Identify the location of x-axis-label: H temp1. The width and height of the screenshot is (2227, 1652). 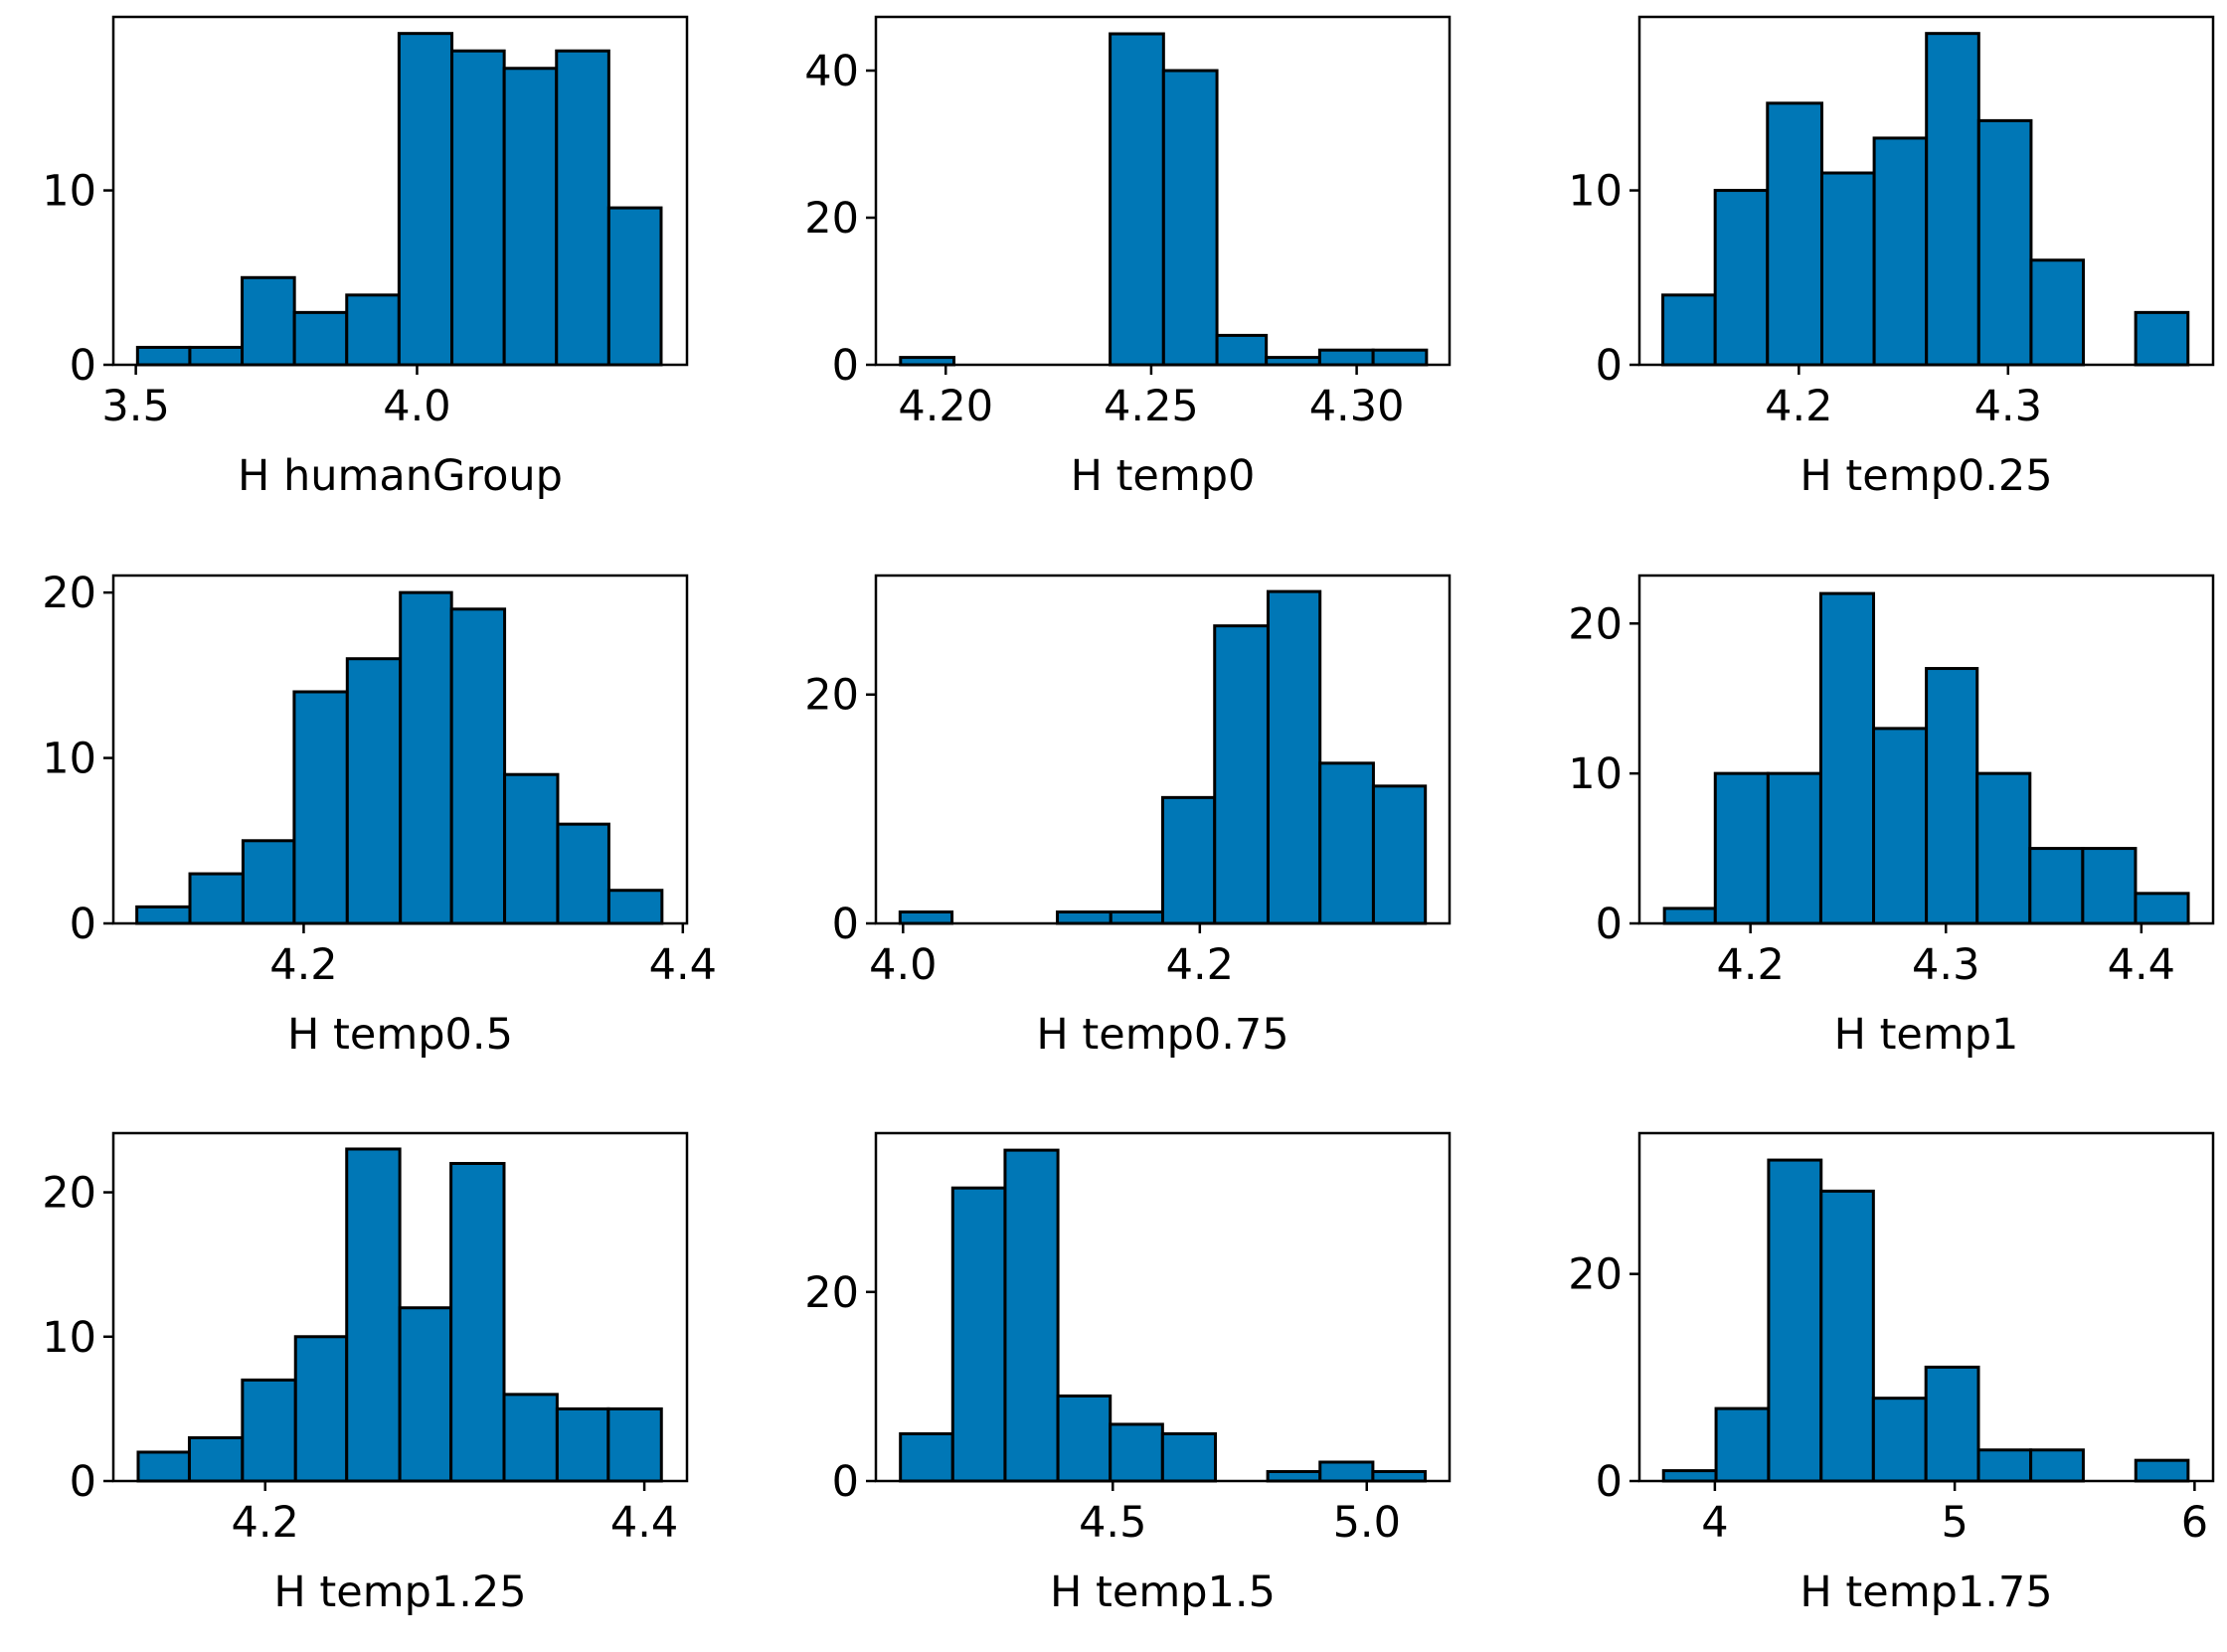
(1926, 1035).